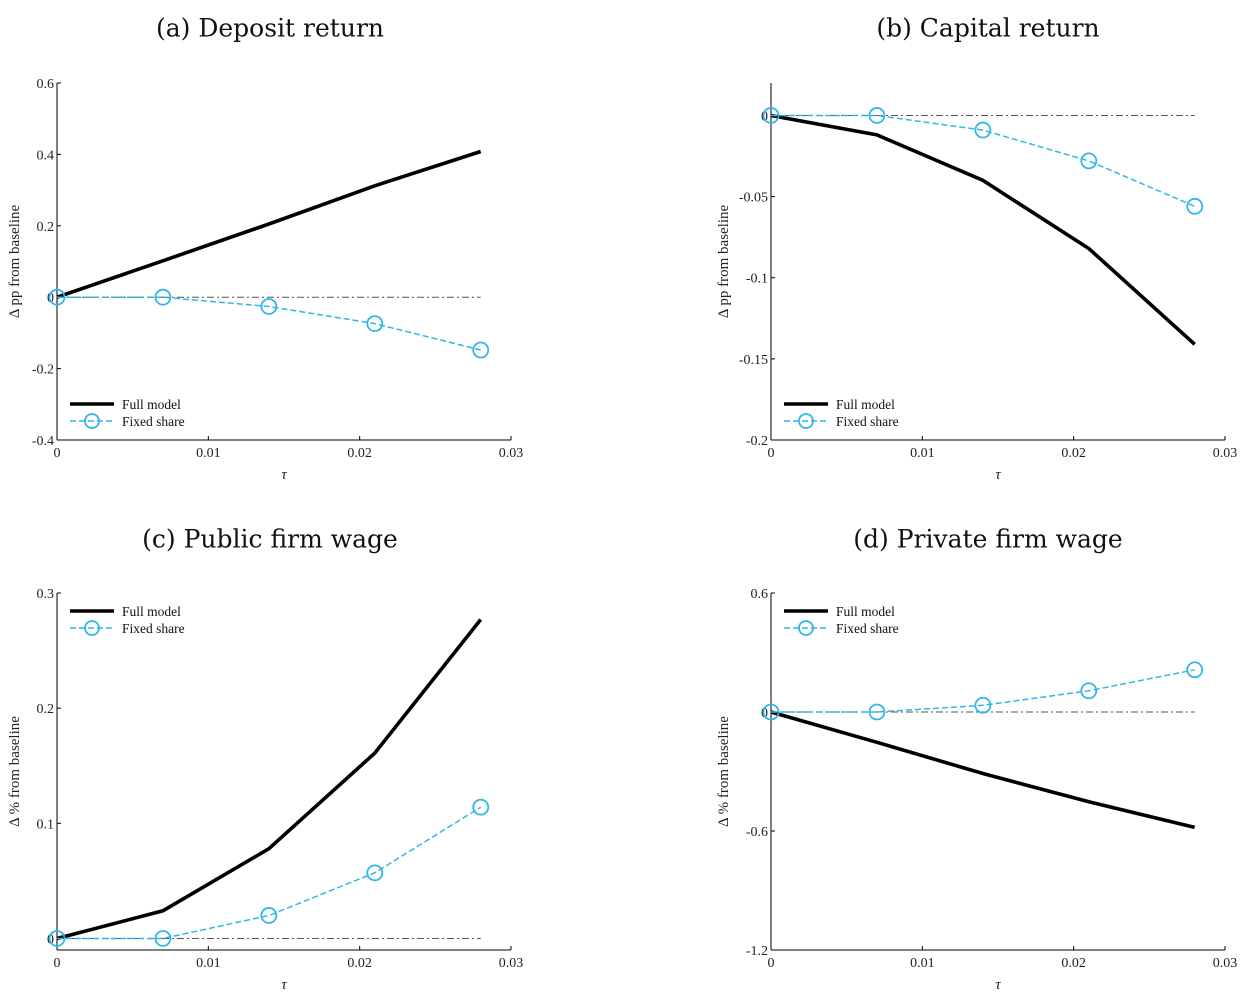 The height and width of the screenshot is (999, 1248). Describe the element at coordinates (46, 155) in the screenshot. I see `y-tick-label: 0.4` at that location.